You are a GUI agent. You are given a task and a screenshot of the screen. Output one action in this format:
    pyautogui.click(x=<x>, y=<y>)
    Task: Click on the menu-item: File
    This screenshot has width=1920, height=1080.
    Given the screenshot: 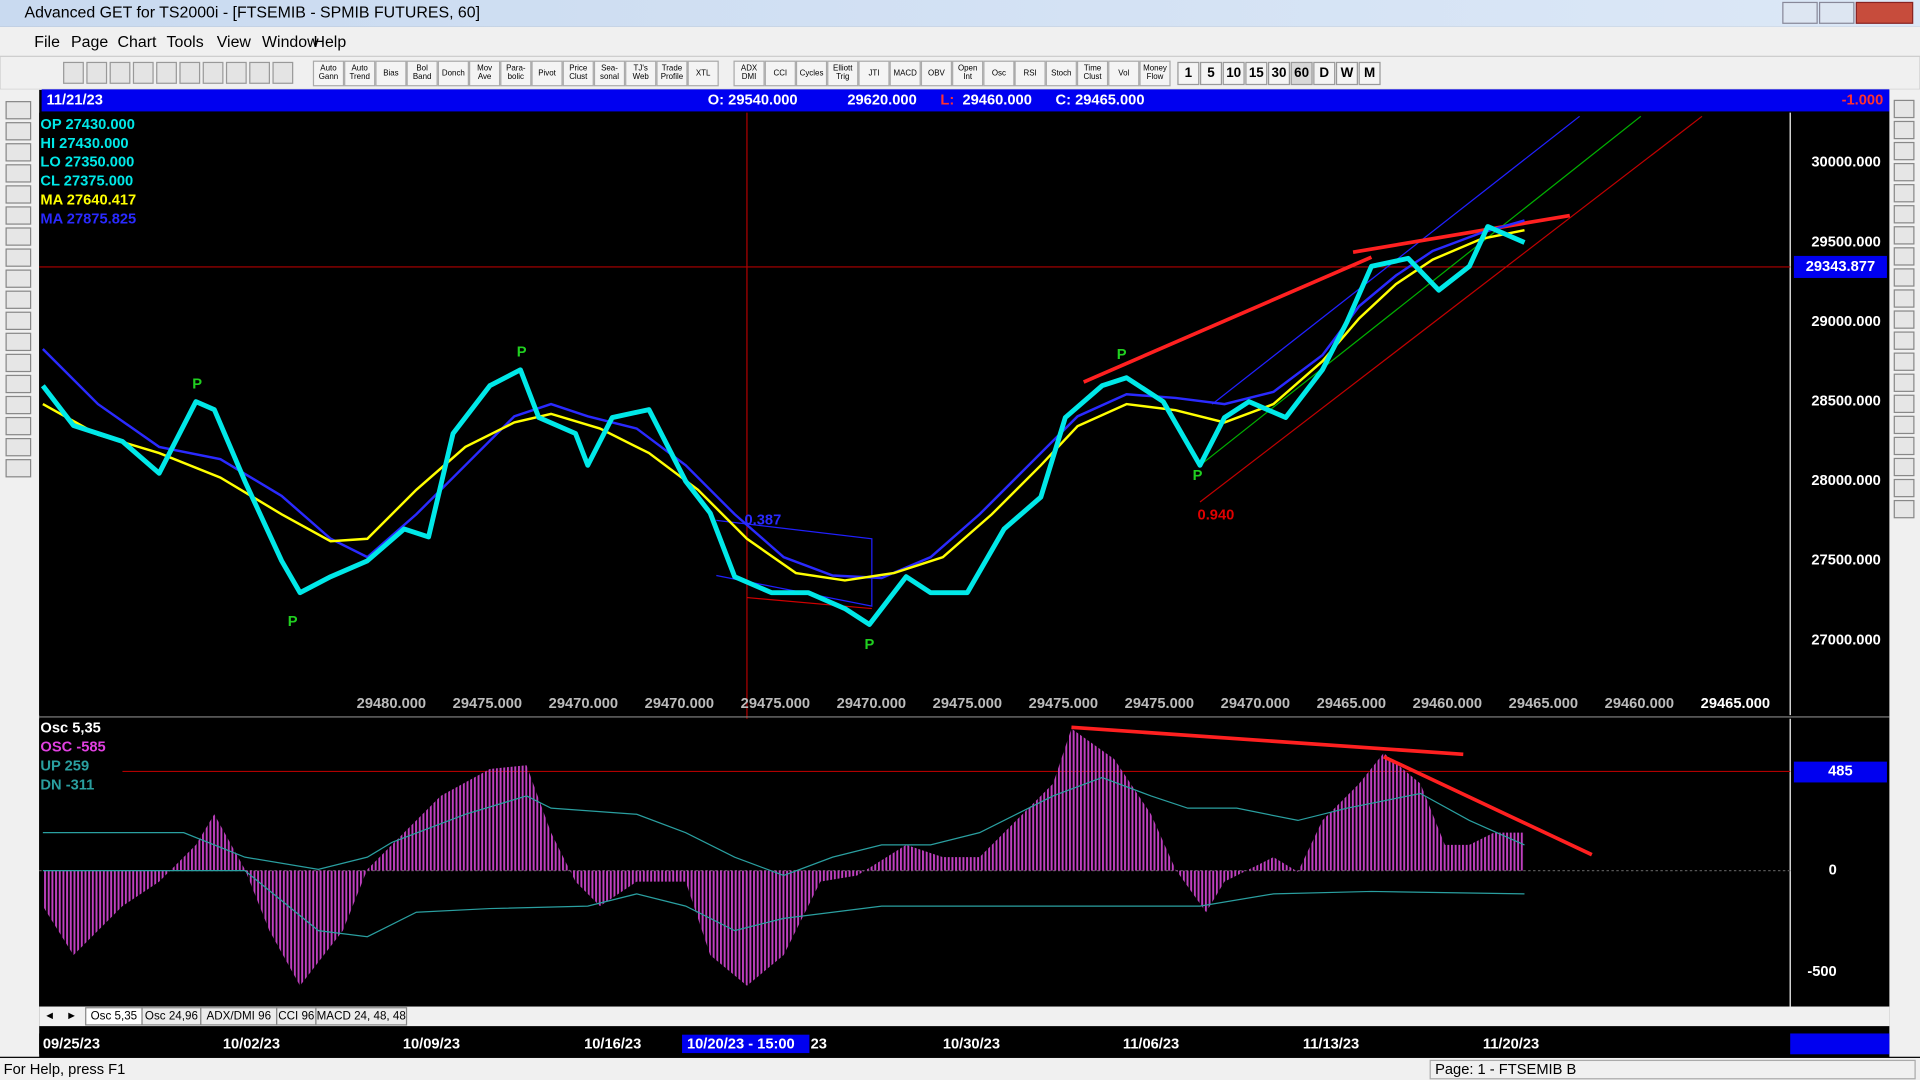 What is the action you would take?
    pyautogui.click(x=47, y=42)
    